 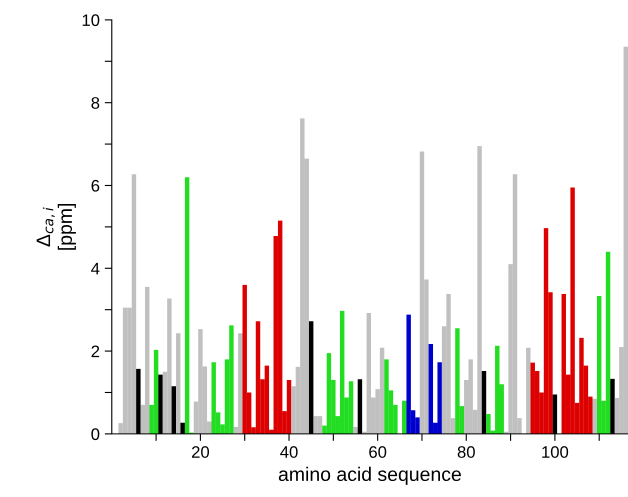 What do you see at coordinates (377, 452) in the screenshot?
I see `x-tick-label: 60` at bounding box center [377, 452].